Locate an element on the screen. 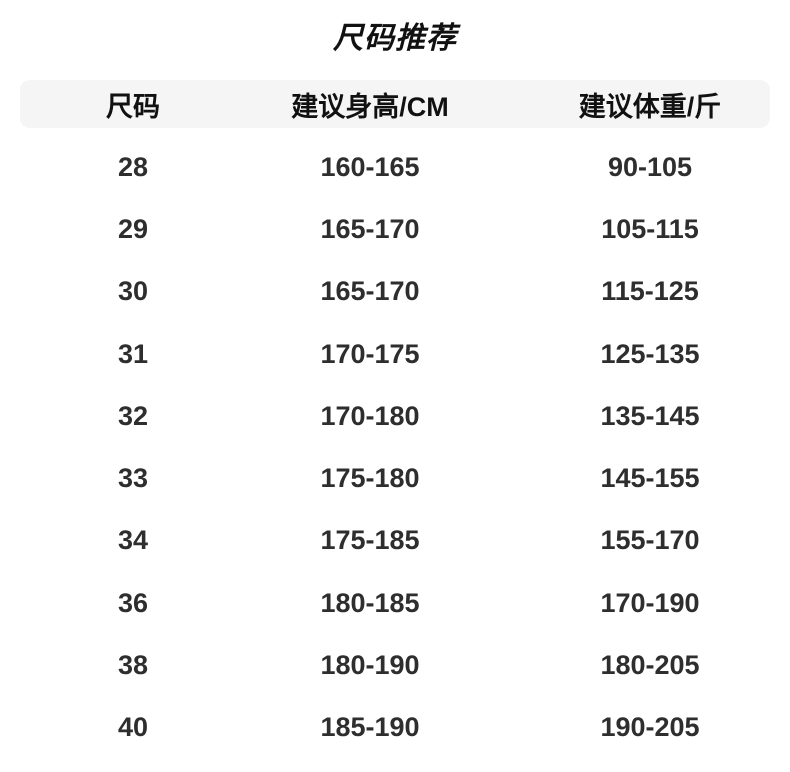 The height and width of the screenshot is (772, 790). table-row: 29 165-170 105-115 is located at coordinates (395, 229).